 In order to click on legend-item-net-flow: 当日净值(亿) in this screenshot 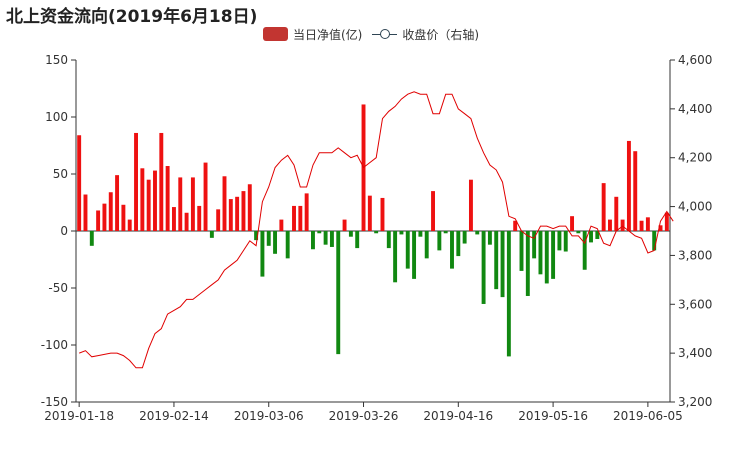, I will do `click(312, 34)`.